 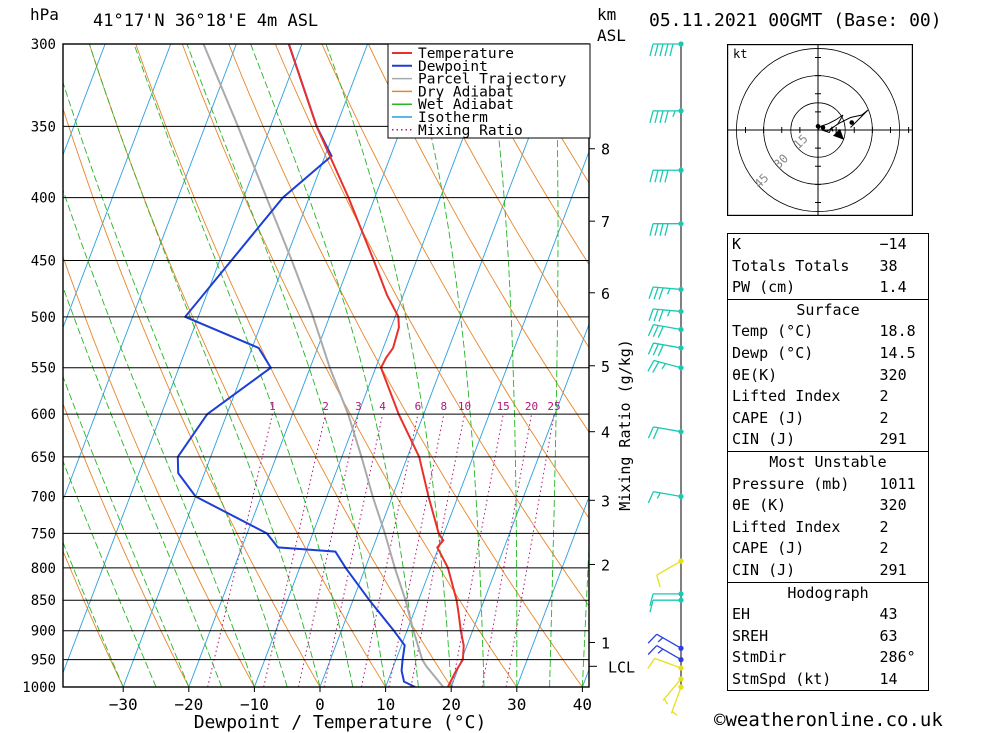 I want to click on hodograph-row-value: 286°, so click(x=897, y=657).